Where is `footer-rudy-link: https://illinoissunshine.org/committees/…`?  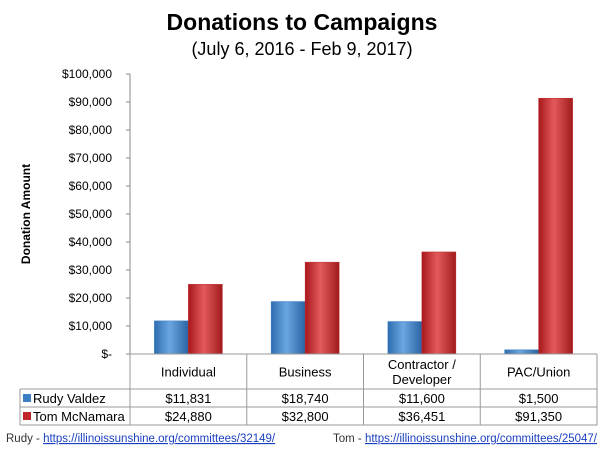 footer-rudy-link: https://illinoissunshine.org/committees/… is located at coordinates (159, 439).